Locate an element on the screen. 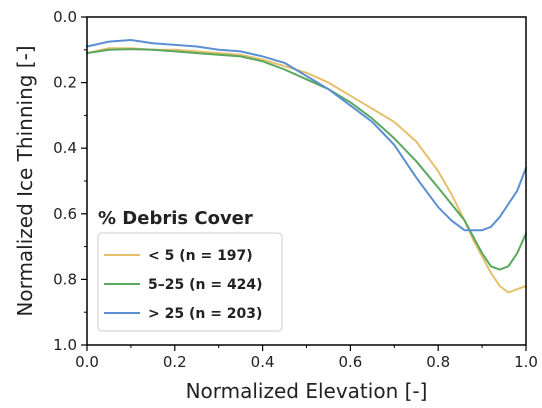 The height and width of the screenshot is (408, 542). x-tick-label: 0.8 is located at coordinates (438, 362).